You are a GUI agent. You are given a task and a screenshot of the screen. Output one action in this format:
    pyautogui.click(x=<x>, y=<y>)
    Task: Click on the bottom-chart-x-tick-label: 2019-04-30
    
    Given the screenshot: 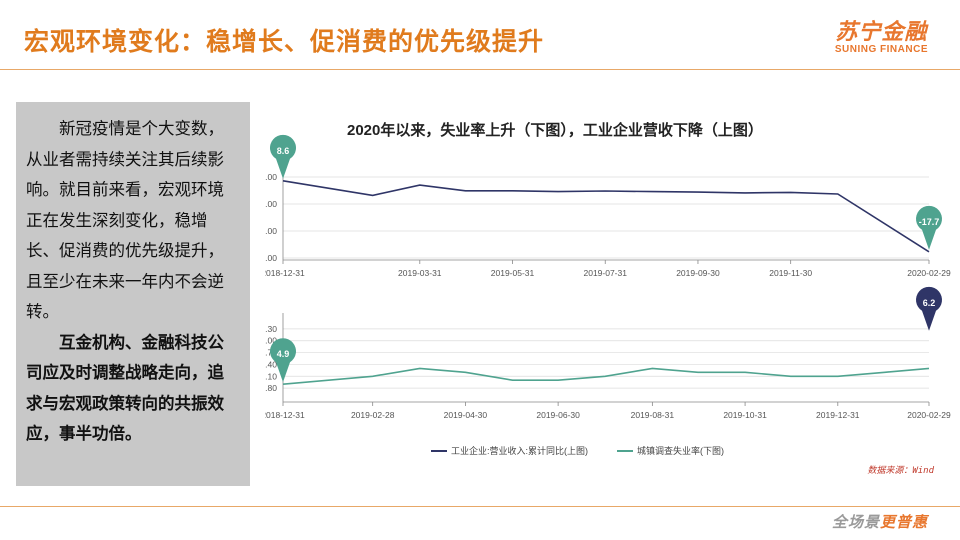 What is the action you would take?
    pyautogui.click(x=466, y=415)
    